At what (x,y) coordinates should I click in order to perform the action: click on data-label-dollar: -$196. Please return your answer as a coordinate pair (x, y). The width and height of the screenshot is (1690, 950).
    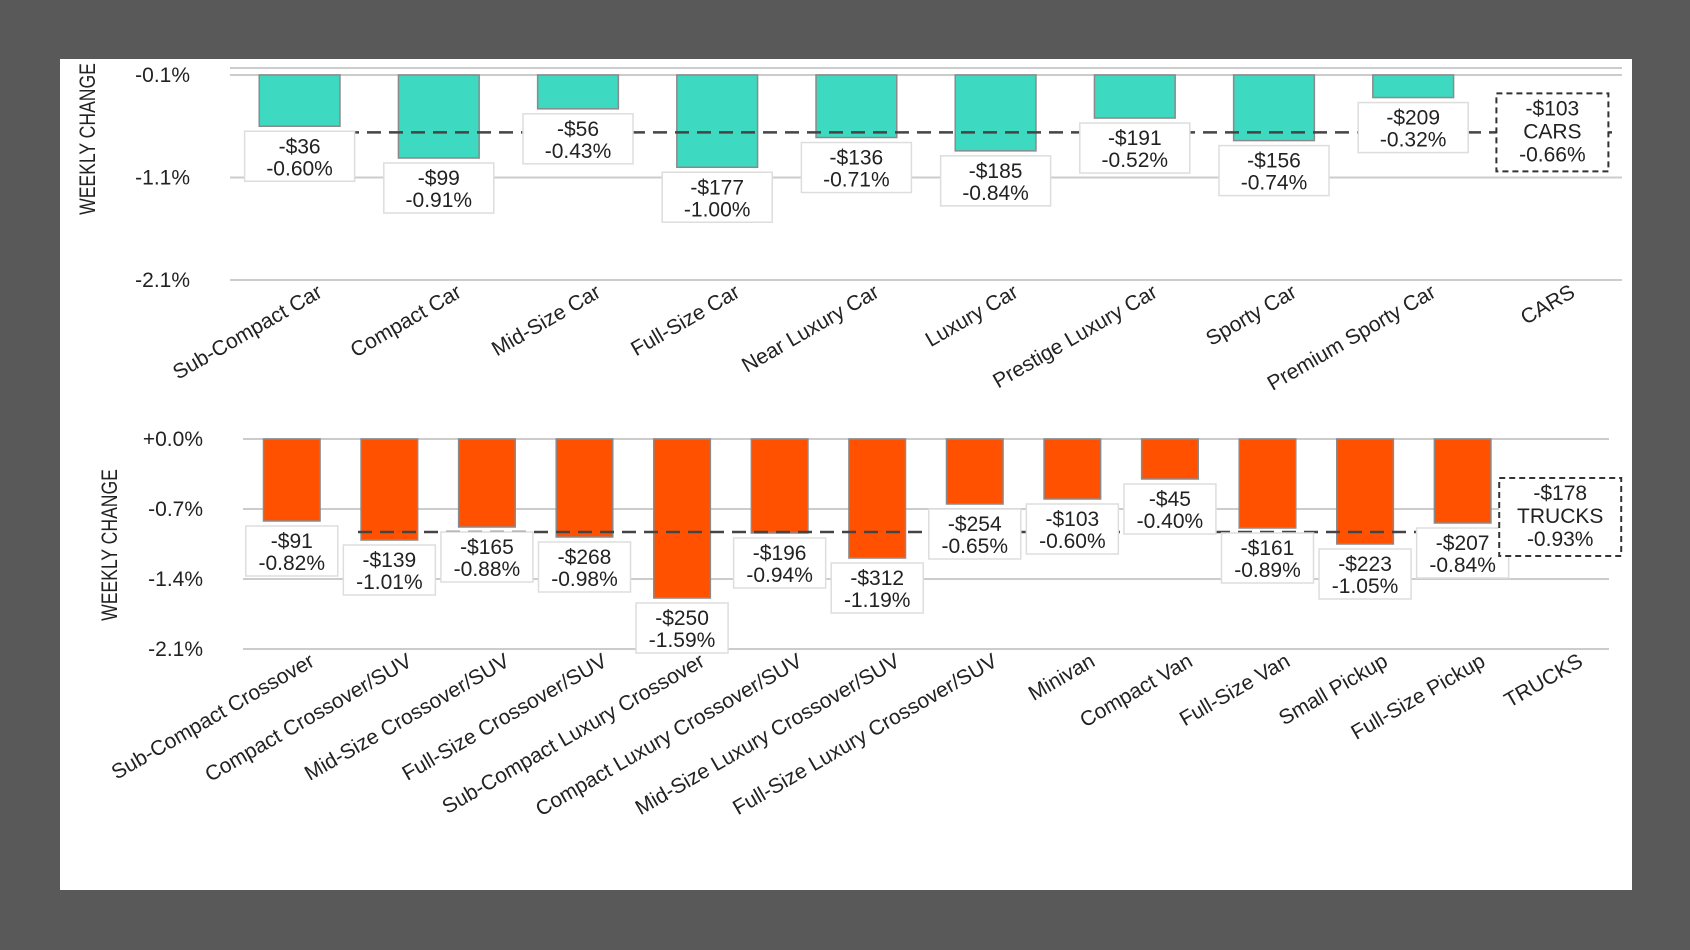
    Looking at the image, I should click on (780, 553).